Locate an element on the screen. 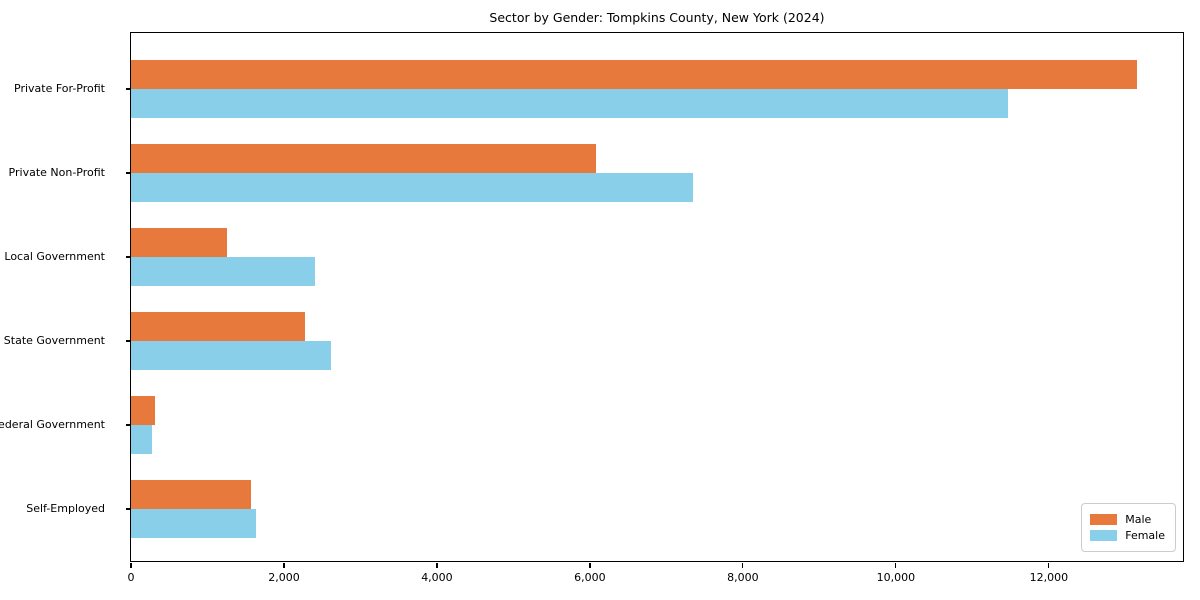  bar-male-self-employed is located at coordinates (191, 494).